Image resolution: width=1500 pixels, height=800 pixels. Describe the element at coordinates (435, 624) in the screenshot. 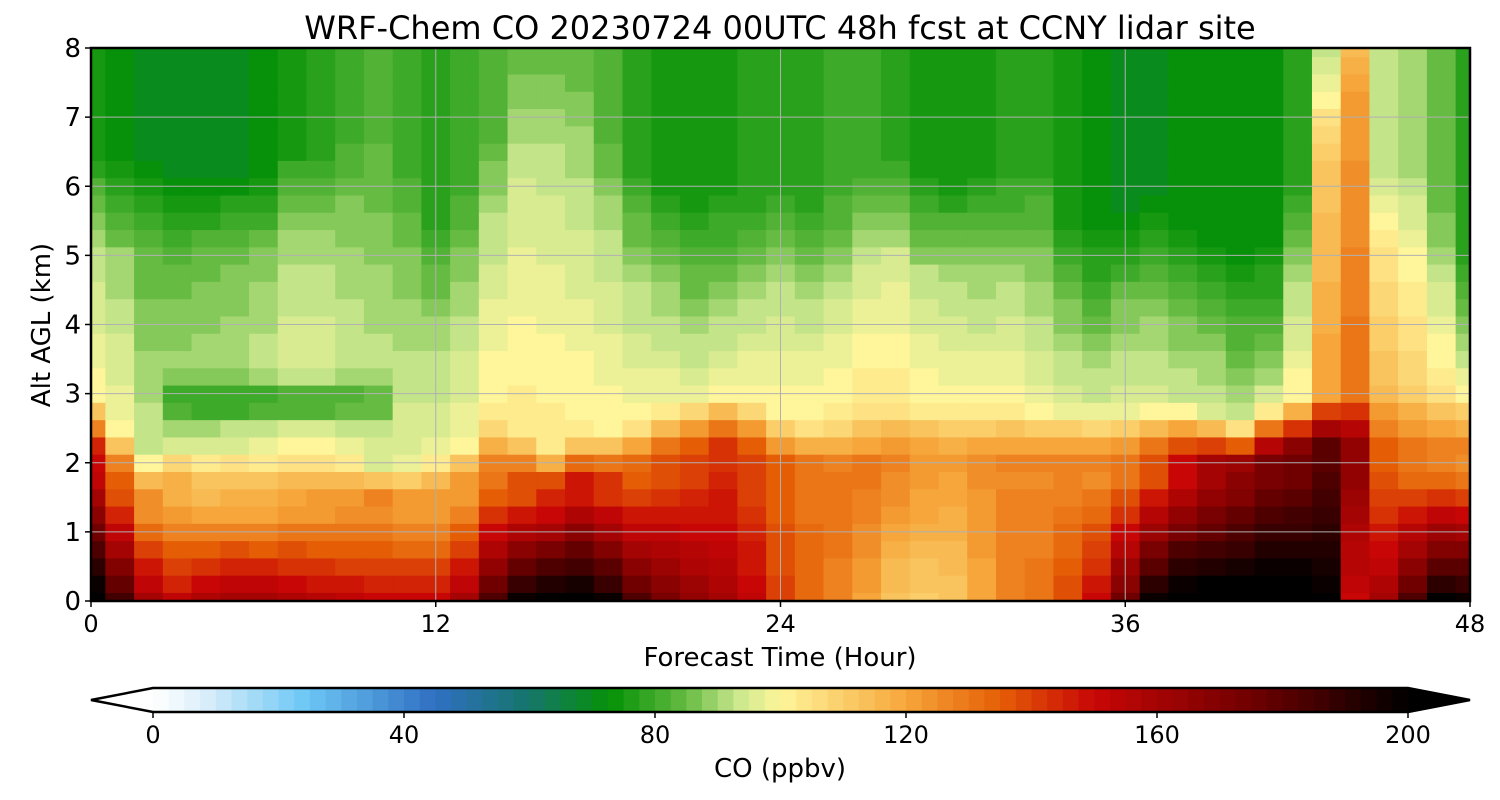

I see `x-tick-label: 12` at that location.